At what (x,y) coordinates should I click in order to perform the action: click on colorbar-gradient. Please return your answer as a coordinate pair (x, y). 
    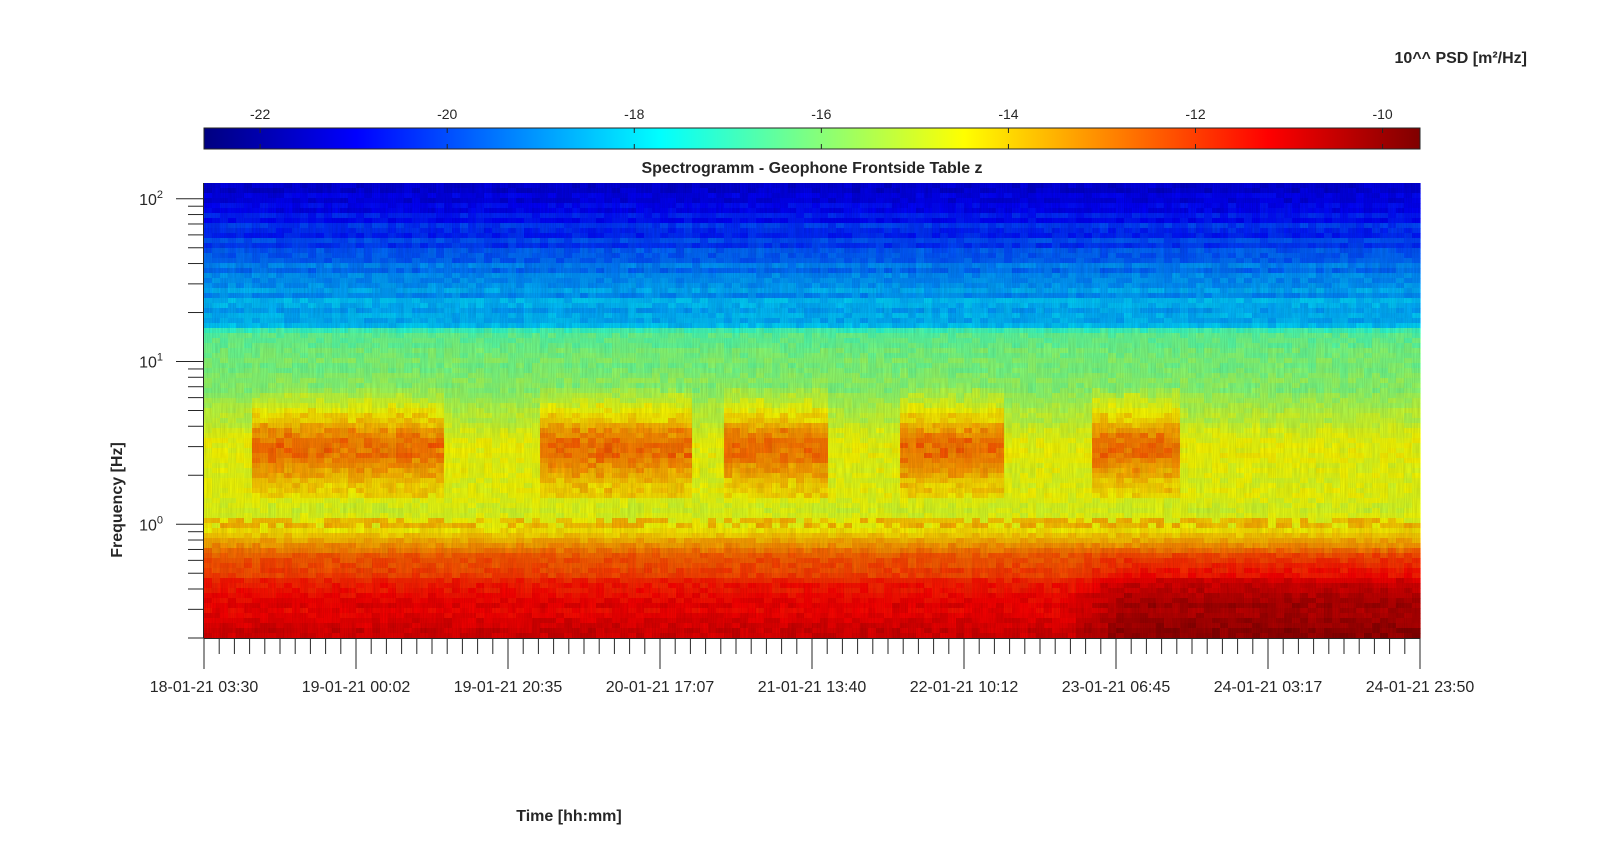
    Looking at the image, I should click on (812, 138).